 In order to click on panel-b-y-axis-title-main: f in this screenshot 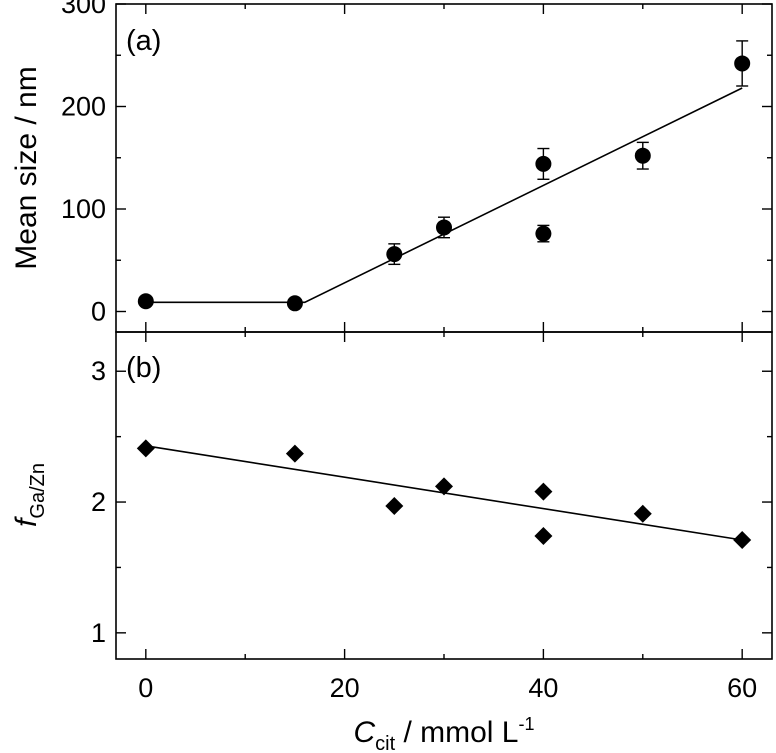, I will do `click(26, 521)`.